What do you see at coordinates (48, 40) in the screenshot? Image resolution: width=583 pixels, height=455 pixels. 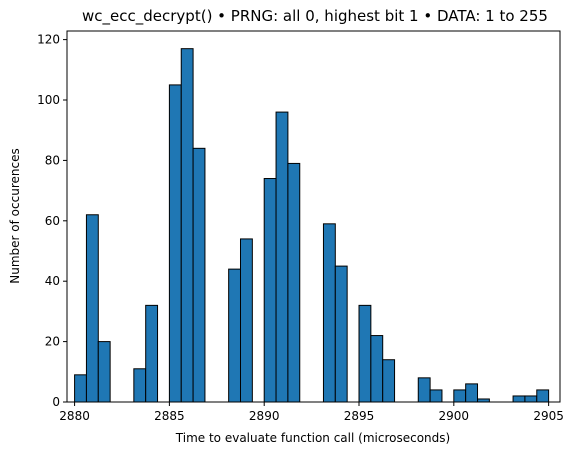 I see `y-tick-label: 120` at bounding box center [48, 40].